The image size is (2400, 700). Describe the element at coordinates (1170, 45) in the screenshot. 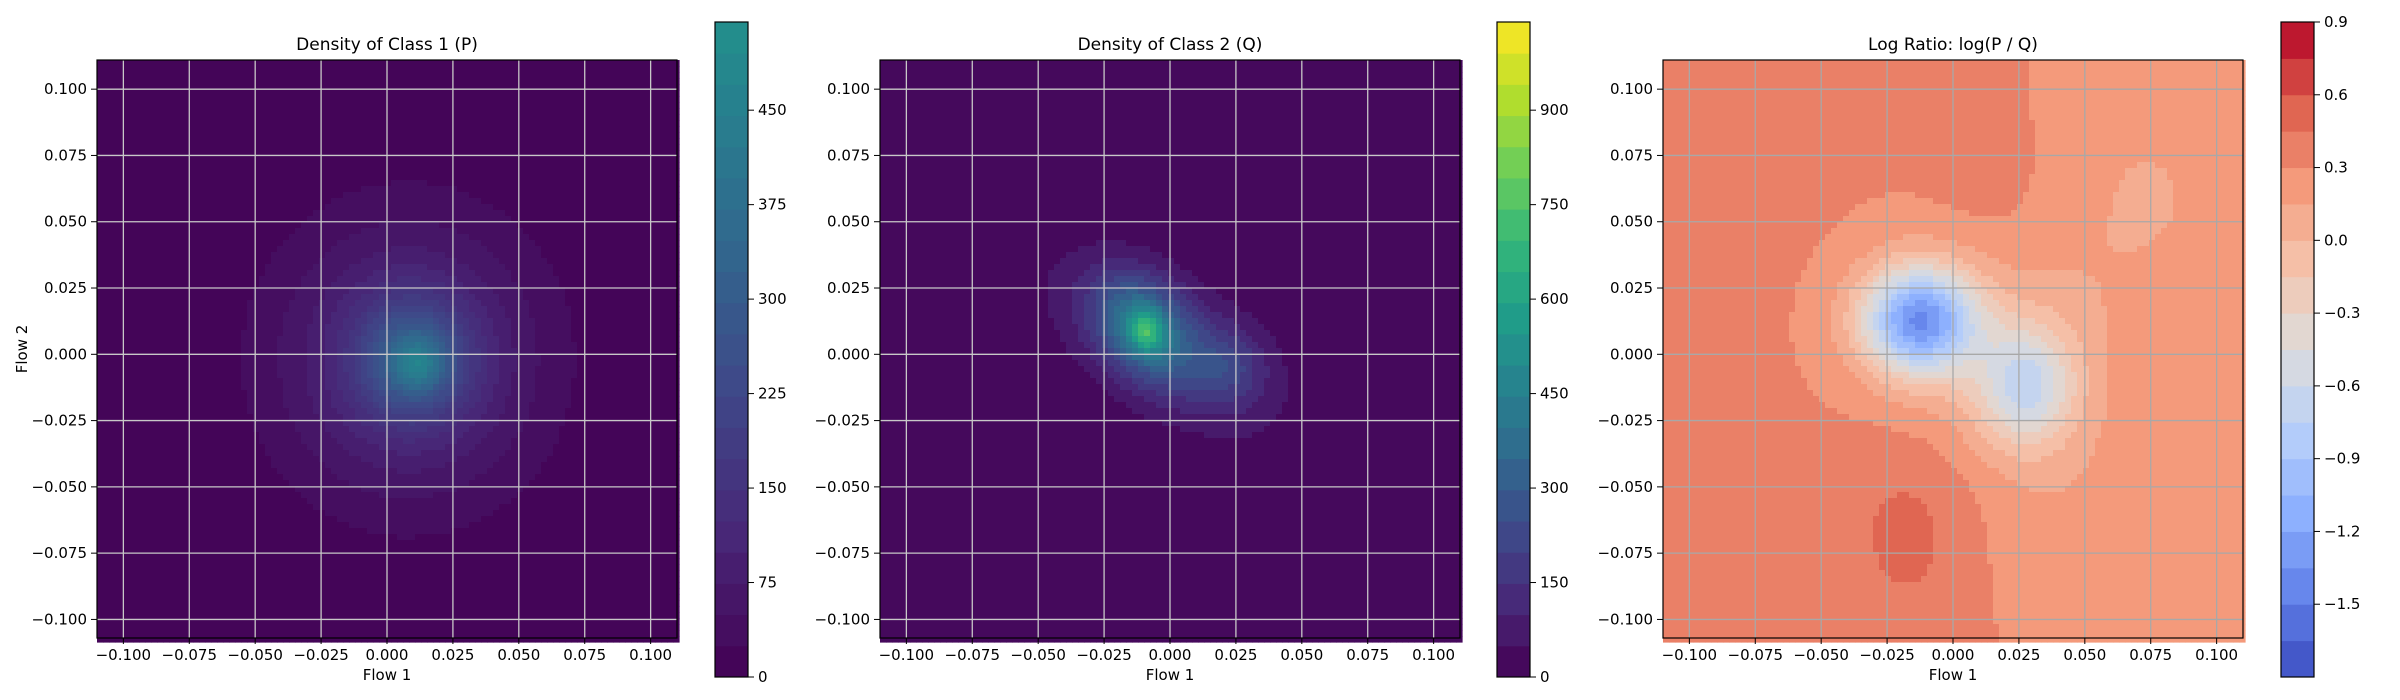

I see `chart-title: Density of Class 2 (Q)` at that location.